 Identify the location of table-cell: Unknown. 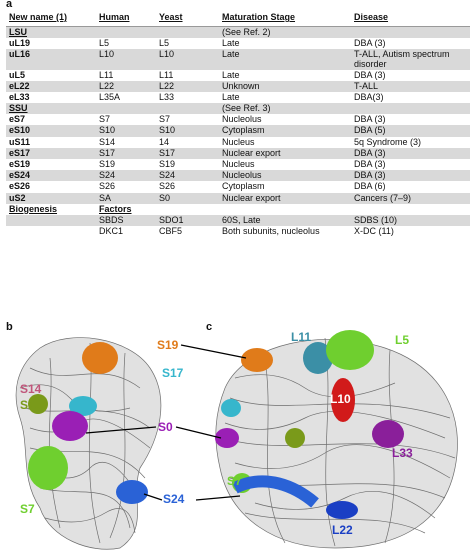
(285, 86).